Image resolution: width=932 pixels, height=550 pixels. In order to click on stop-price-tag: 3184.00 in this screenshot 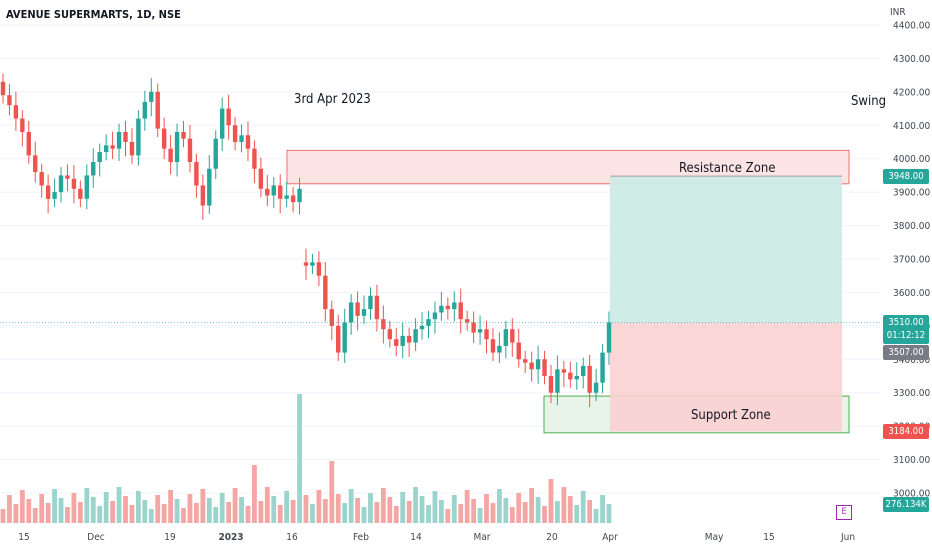, I will do `click(906, 431)`.